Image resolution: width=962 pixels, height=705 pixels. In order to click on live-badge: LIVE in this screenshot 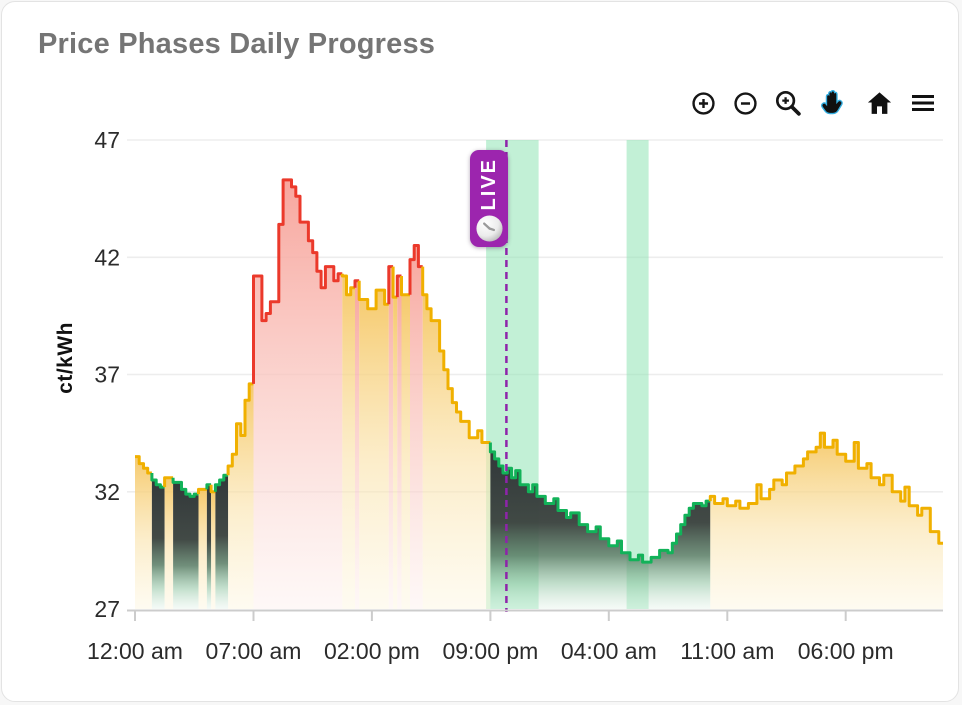, I will do `click(489, 198)`.